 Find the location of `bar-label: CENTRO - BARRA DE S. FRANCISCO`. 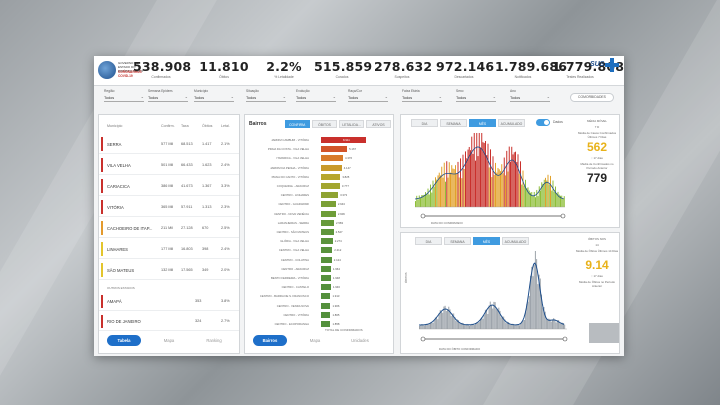

bar-label: CENTRO - BARRA DE S. FRANCISCO is located at coordinates (284, 296).